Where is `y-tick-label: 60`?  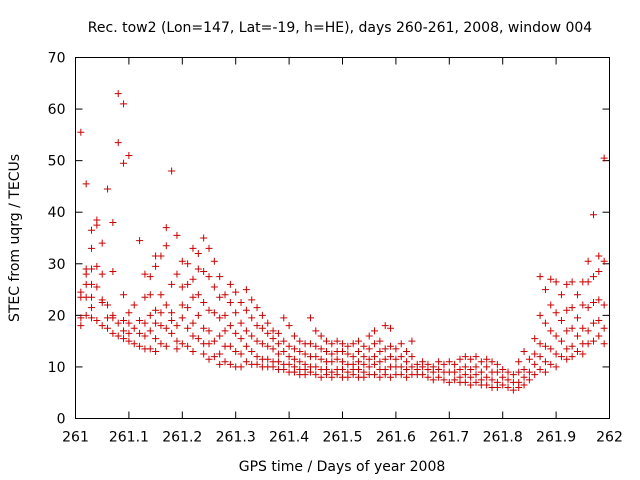
y-tick-label: 60 is located at coordinates (57, 110).